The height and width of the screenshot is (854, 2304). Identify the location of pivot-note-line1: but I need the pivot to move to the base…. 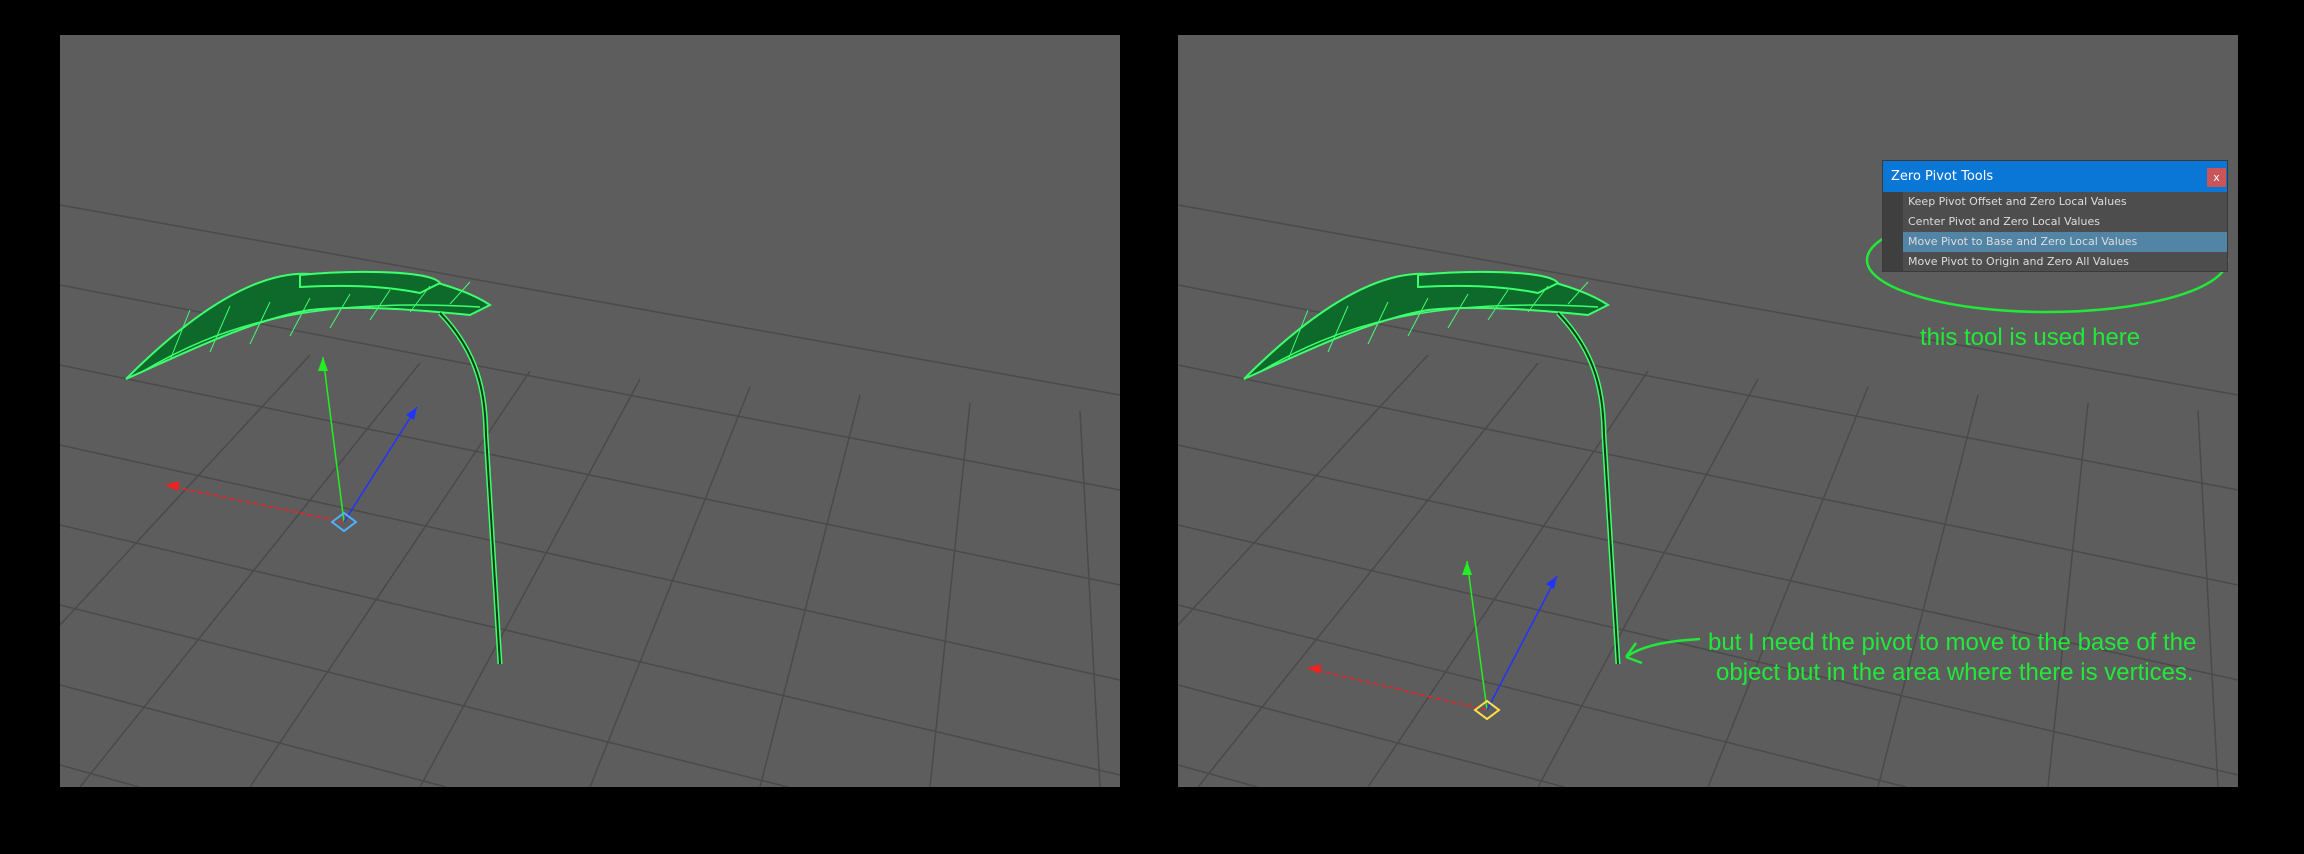
(1952, 642).